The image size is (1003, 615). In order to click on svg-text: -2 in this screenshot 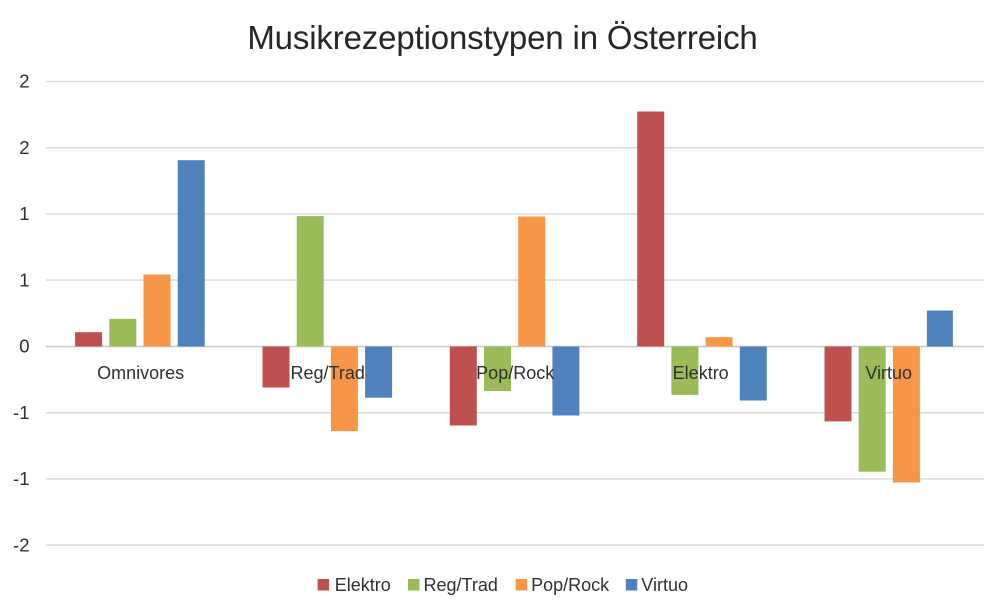, I will do `click(21, 544)`.